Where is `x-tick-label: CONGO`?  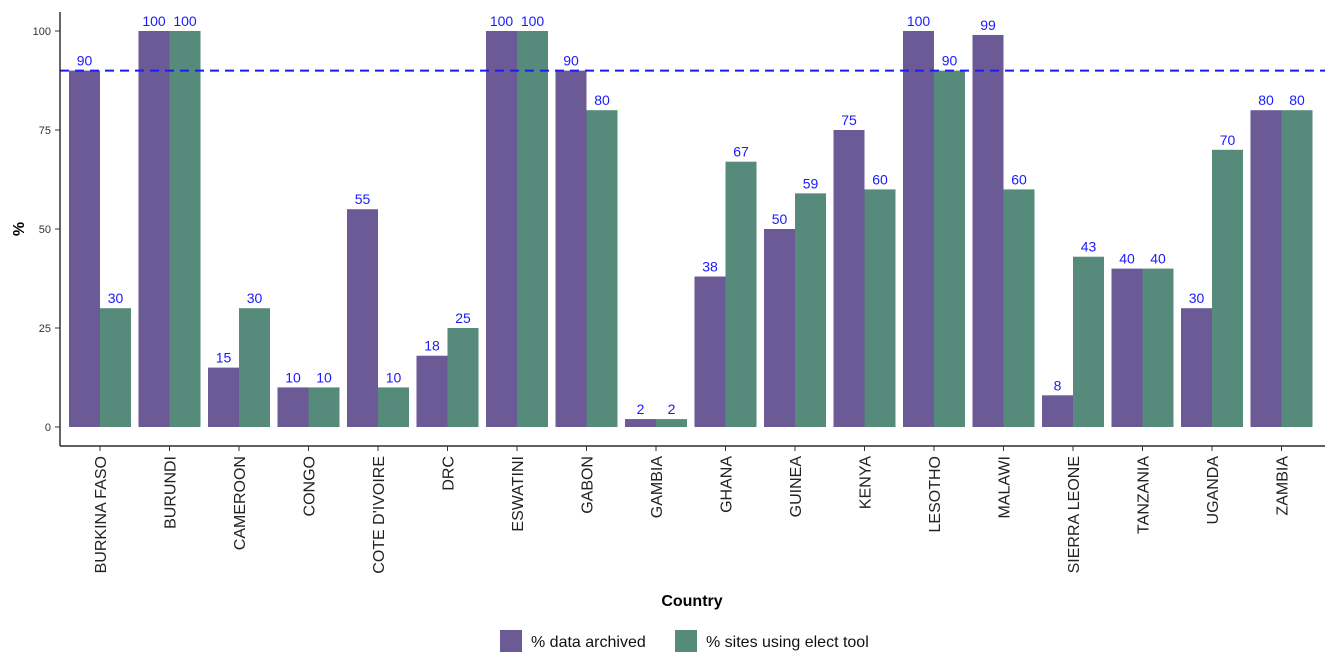 x-tick-label: CONGO is located at coordinates (310, 486).